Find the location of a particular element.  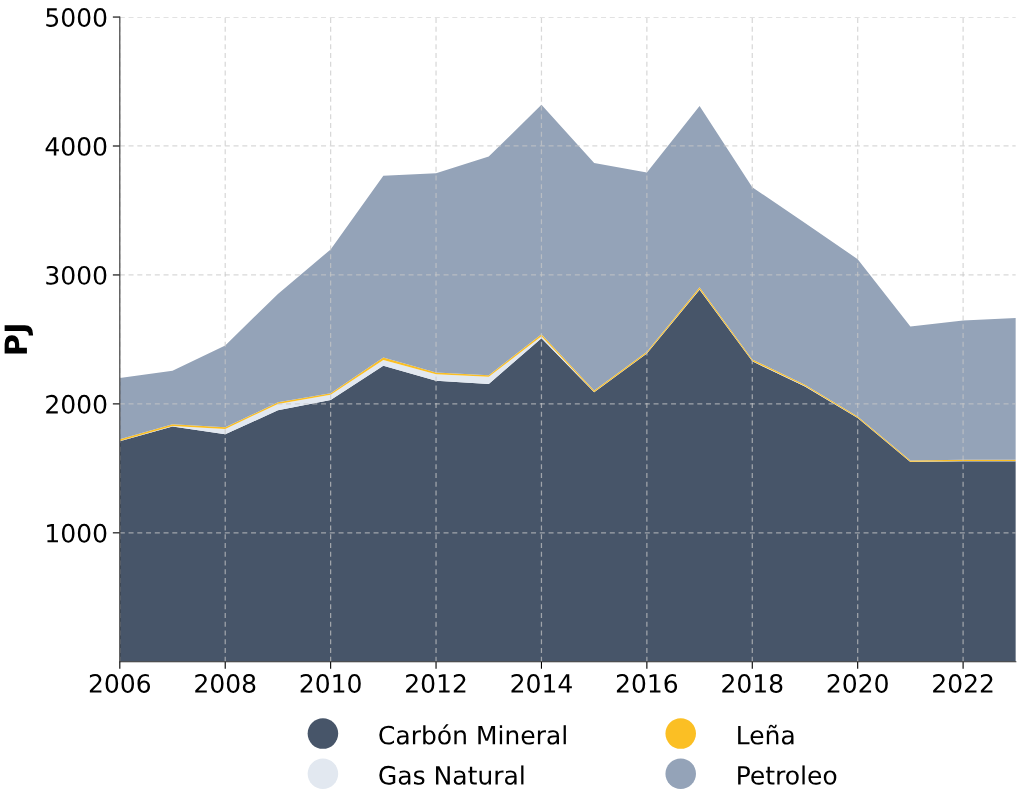

x-tick-label: 2018 is located at coordinates (752, 683).